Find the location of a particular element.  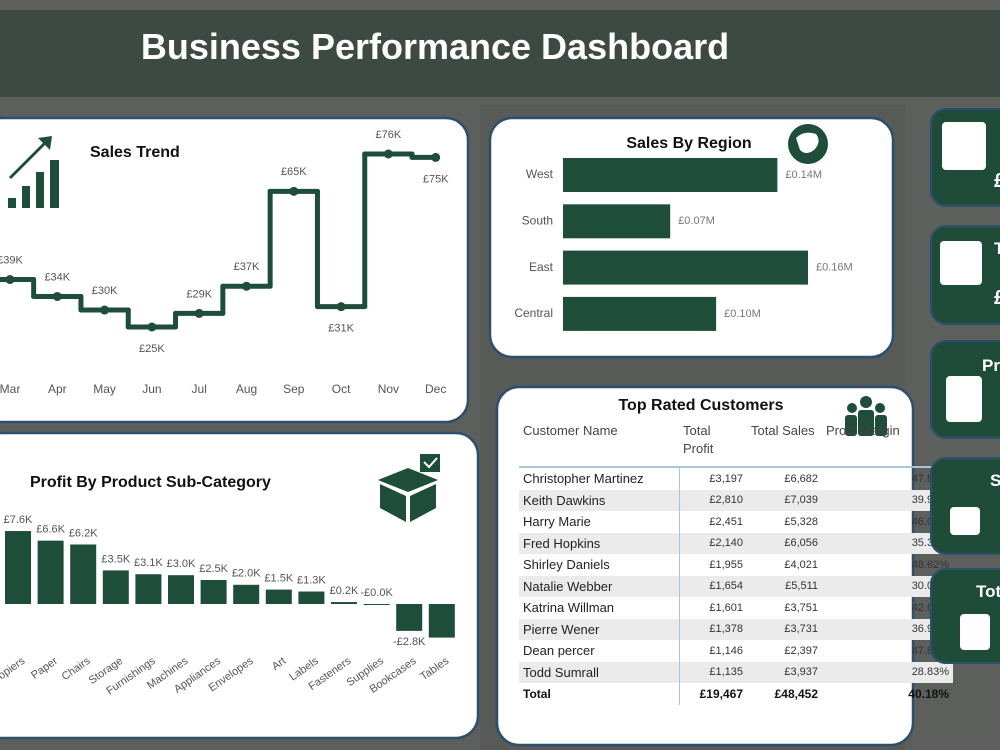

table-cell: Natalie Webber is located at coordinates (599, 586).